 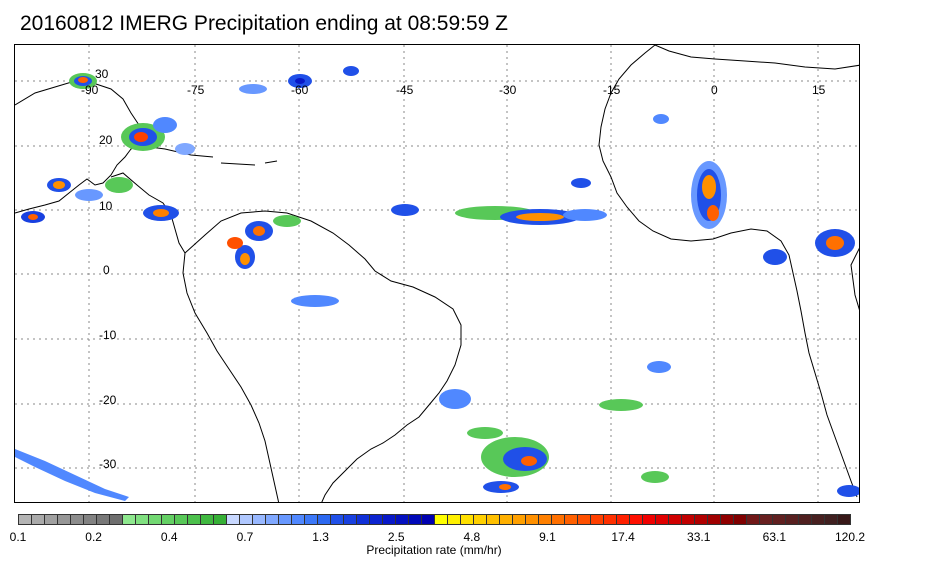 I want to click on lat-label-10: 10, so click(x=106, y=206).